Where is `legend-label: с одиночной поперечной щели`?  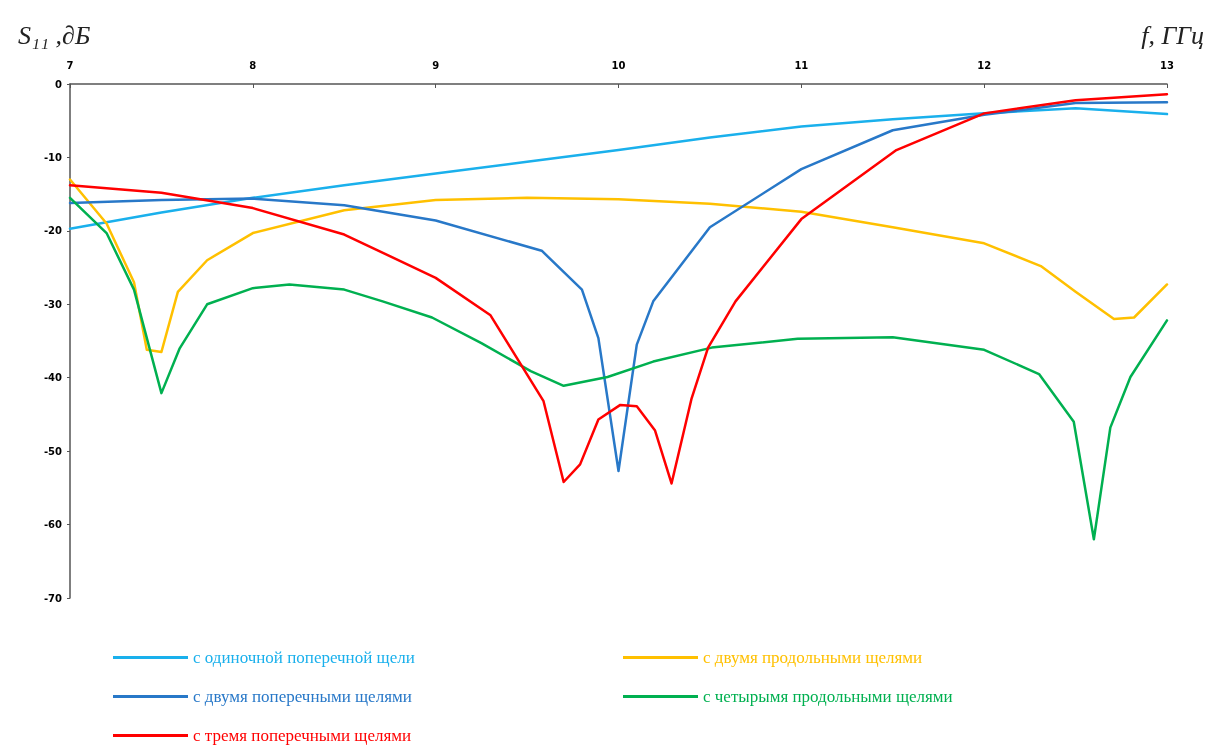 legend-label: с одиночной поперечной щели is located at coordinates (304, 657).